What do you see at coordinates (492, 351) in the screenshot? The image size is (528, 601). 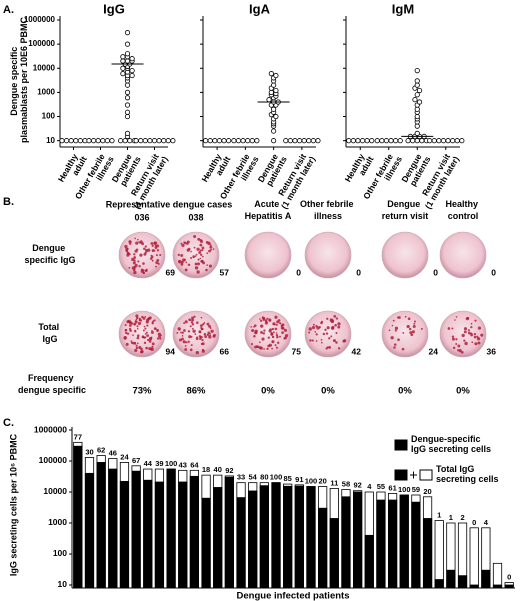 I see `spot-count: 36` at bounding box center [492, 351].